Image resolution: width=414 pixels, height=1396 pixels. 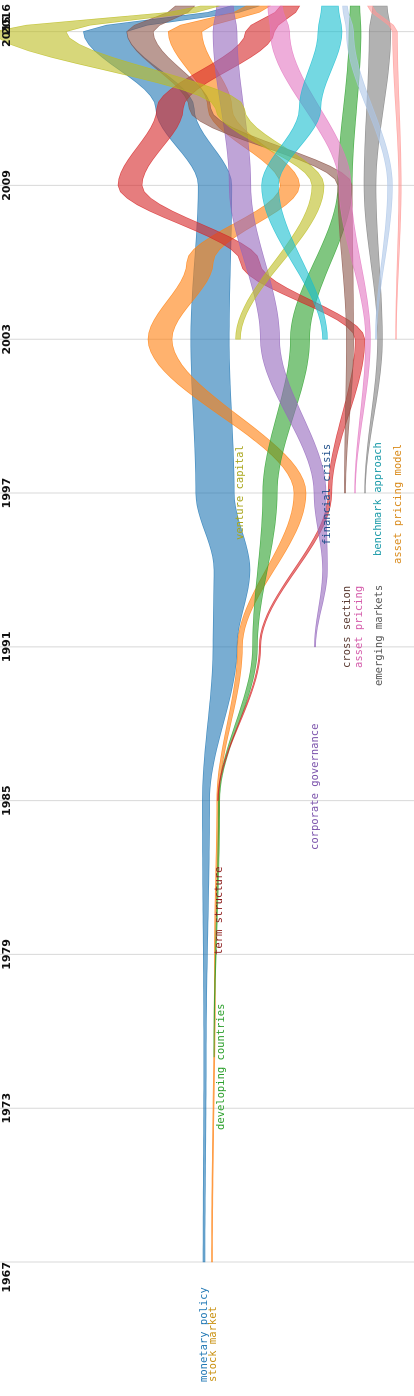 What do you see at coordinates (378, 499) in the screenshot?
I see `topic-label-benchmark-approach: benchmark approach` at bounding box center [378, 499].